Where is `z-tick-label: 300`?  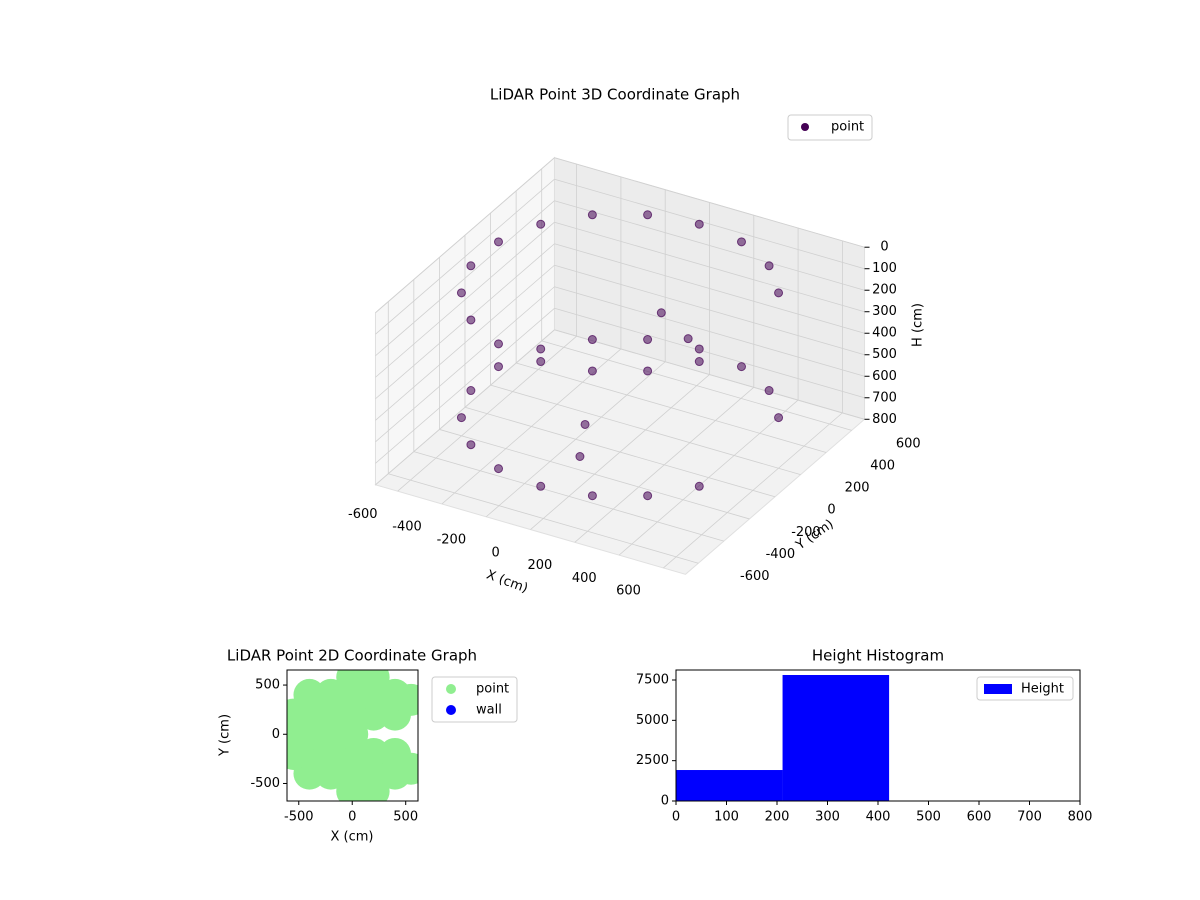
z-tick-label: 300 is located at coordinates (884, 311).